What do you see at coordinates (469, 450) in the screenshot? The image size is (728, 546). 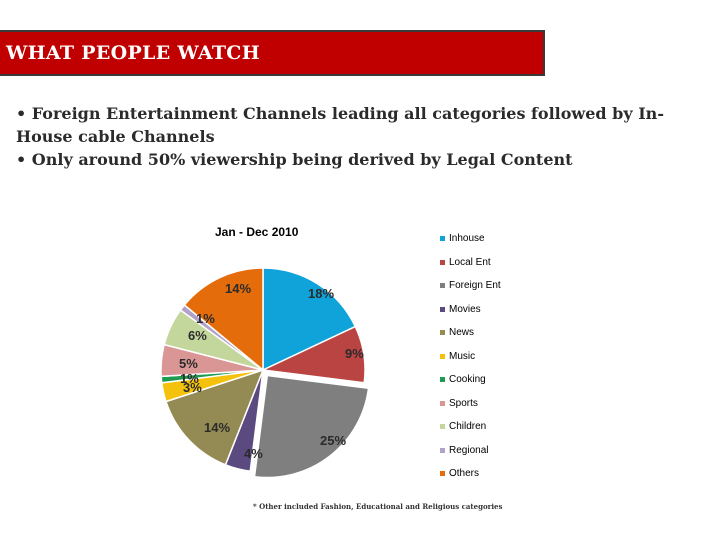 I see `legend-label: Regional` at bounding box center [469, 450].